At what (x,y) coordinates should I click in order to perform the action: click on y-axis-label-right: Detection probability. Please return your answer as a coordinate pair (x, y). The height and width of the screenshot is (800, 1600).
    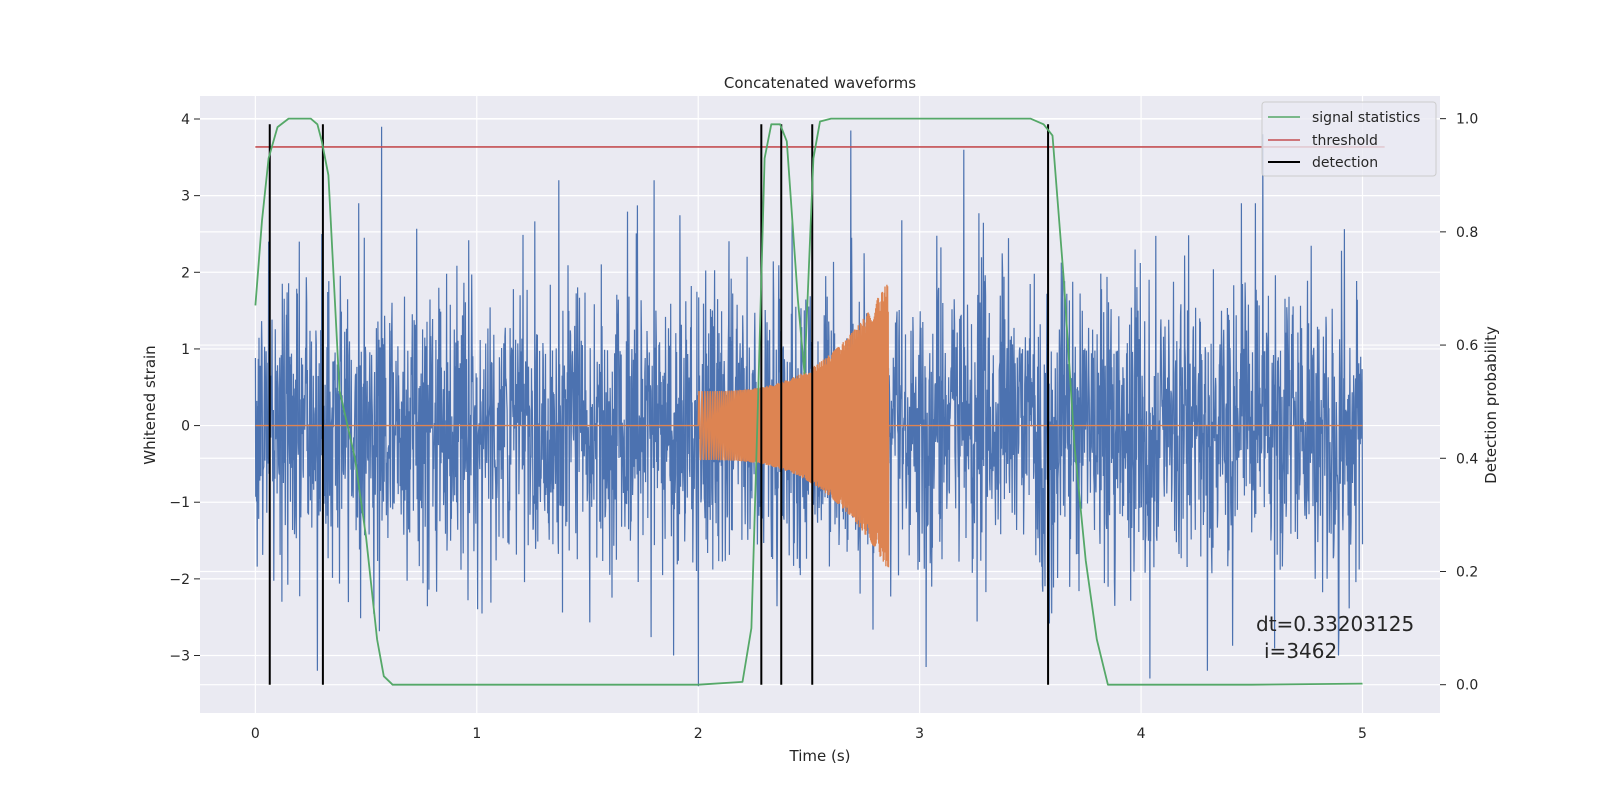
    Looking at the image, I should click on (1491, 405).